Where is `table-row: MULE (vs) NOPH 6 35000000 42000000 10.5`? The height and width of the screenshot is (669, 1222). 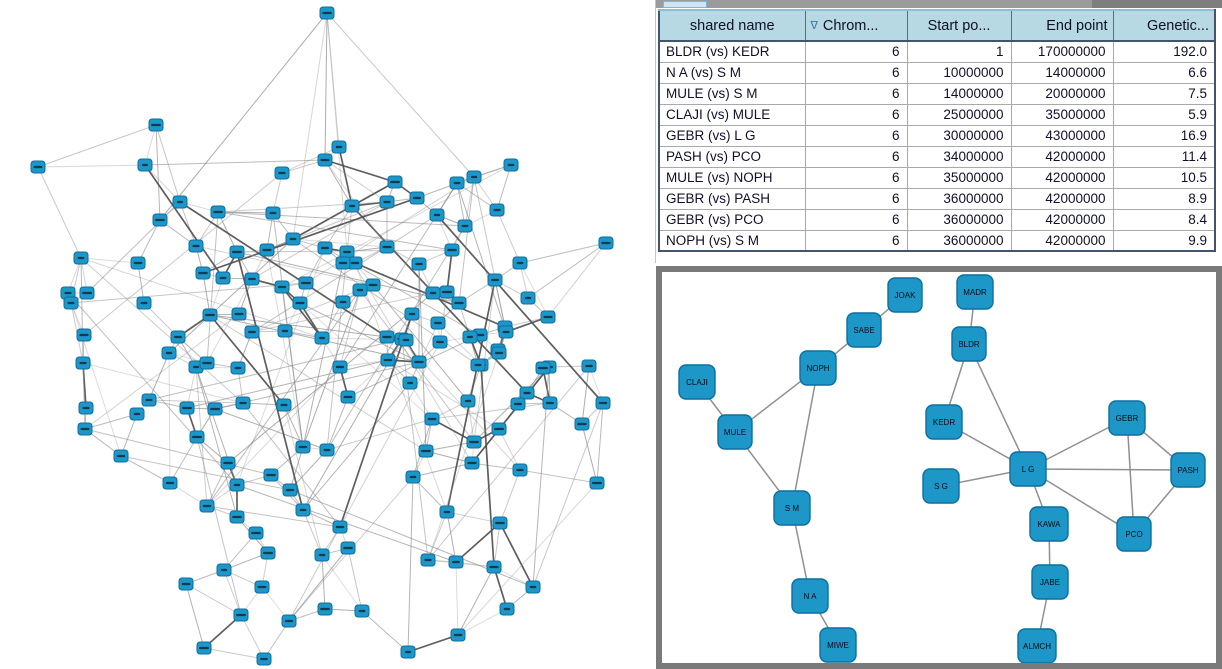 table-row: MULE (vs) NOPH 6 35000000 42000000 10.5 is located at coordinates (937, 177).